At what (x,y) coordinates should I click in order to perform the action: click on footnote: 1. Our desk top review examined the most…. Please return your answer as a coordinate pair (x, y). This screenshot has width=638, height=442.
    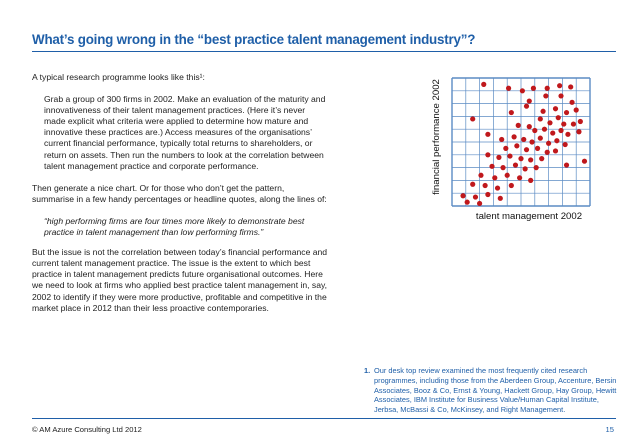
    Looking at the image, I should click on (494, 390).